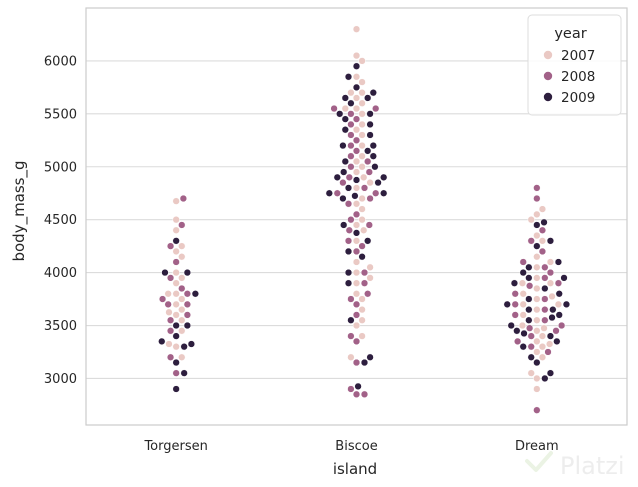 Image resolution: width=638 pixels, height=487 pixels. Describe the element at coordinates (537, 446) in the screenshot. I see `x-tick-label: Dream` at that location.